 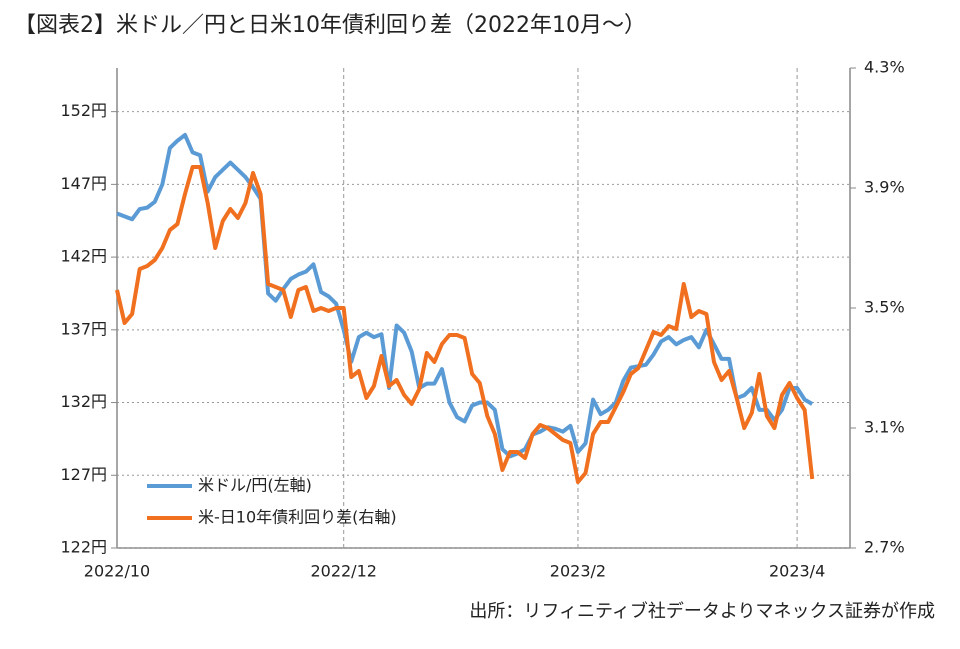 What do you see at coordinates (255, 485) in the screenshot?
I see `legend-label: 米ドル/円(左軸)` at bounding box center [255, 485].